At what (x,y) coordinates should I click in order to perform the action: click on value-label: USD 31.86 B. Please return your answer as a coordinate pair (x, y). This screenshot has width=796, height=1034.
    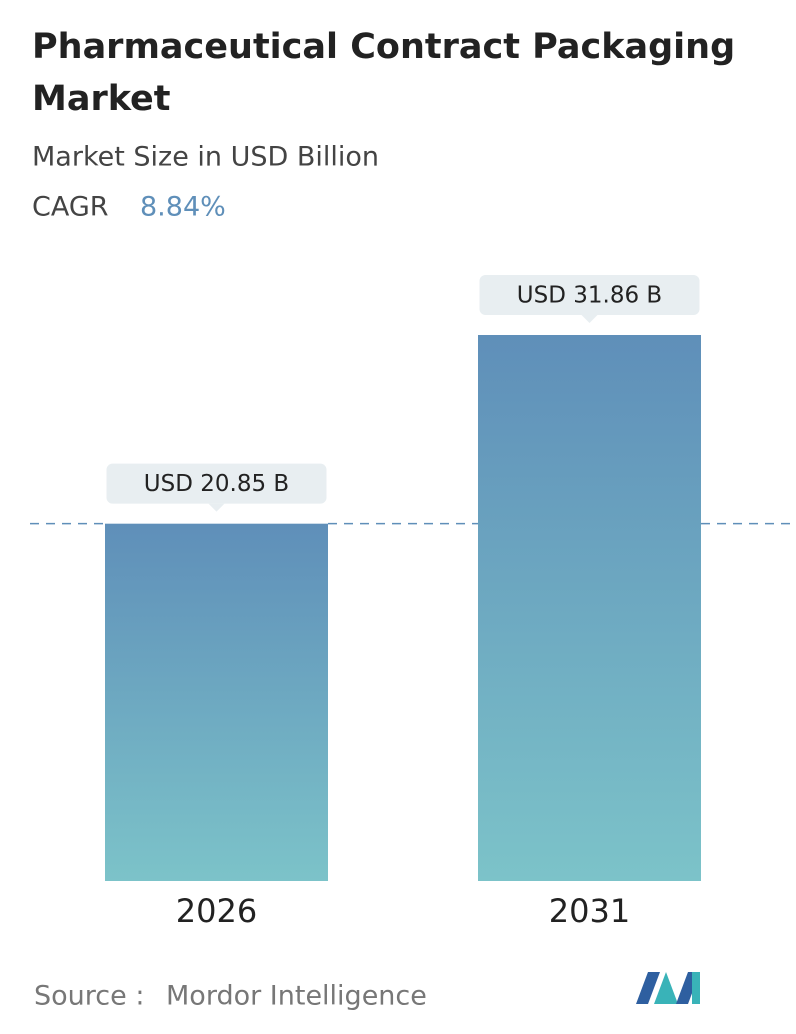
    Looking at the image, I should click on (589, 296).